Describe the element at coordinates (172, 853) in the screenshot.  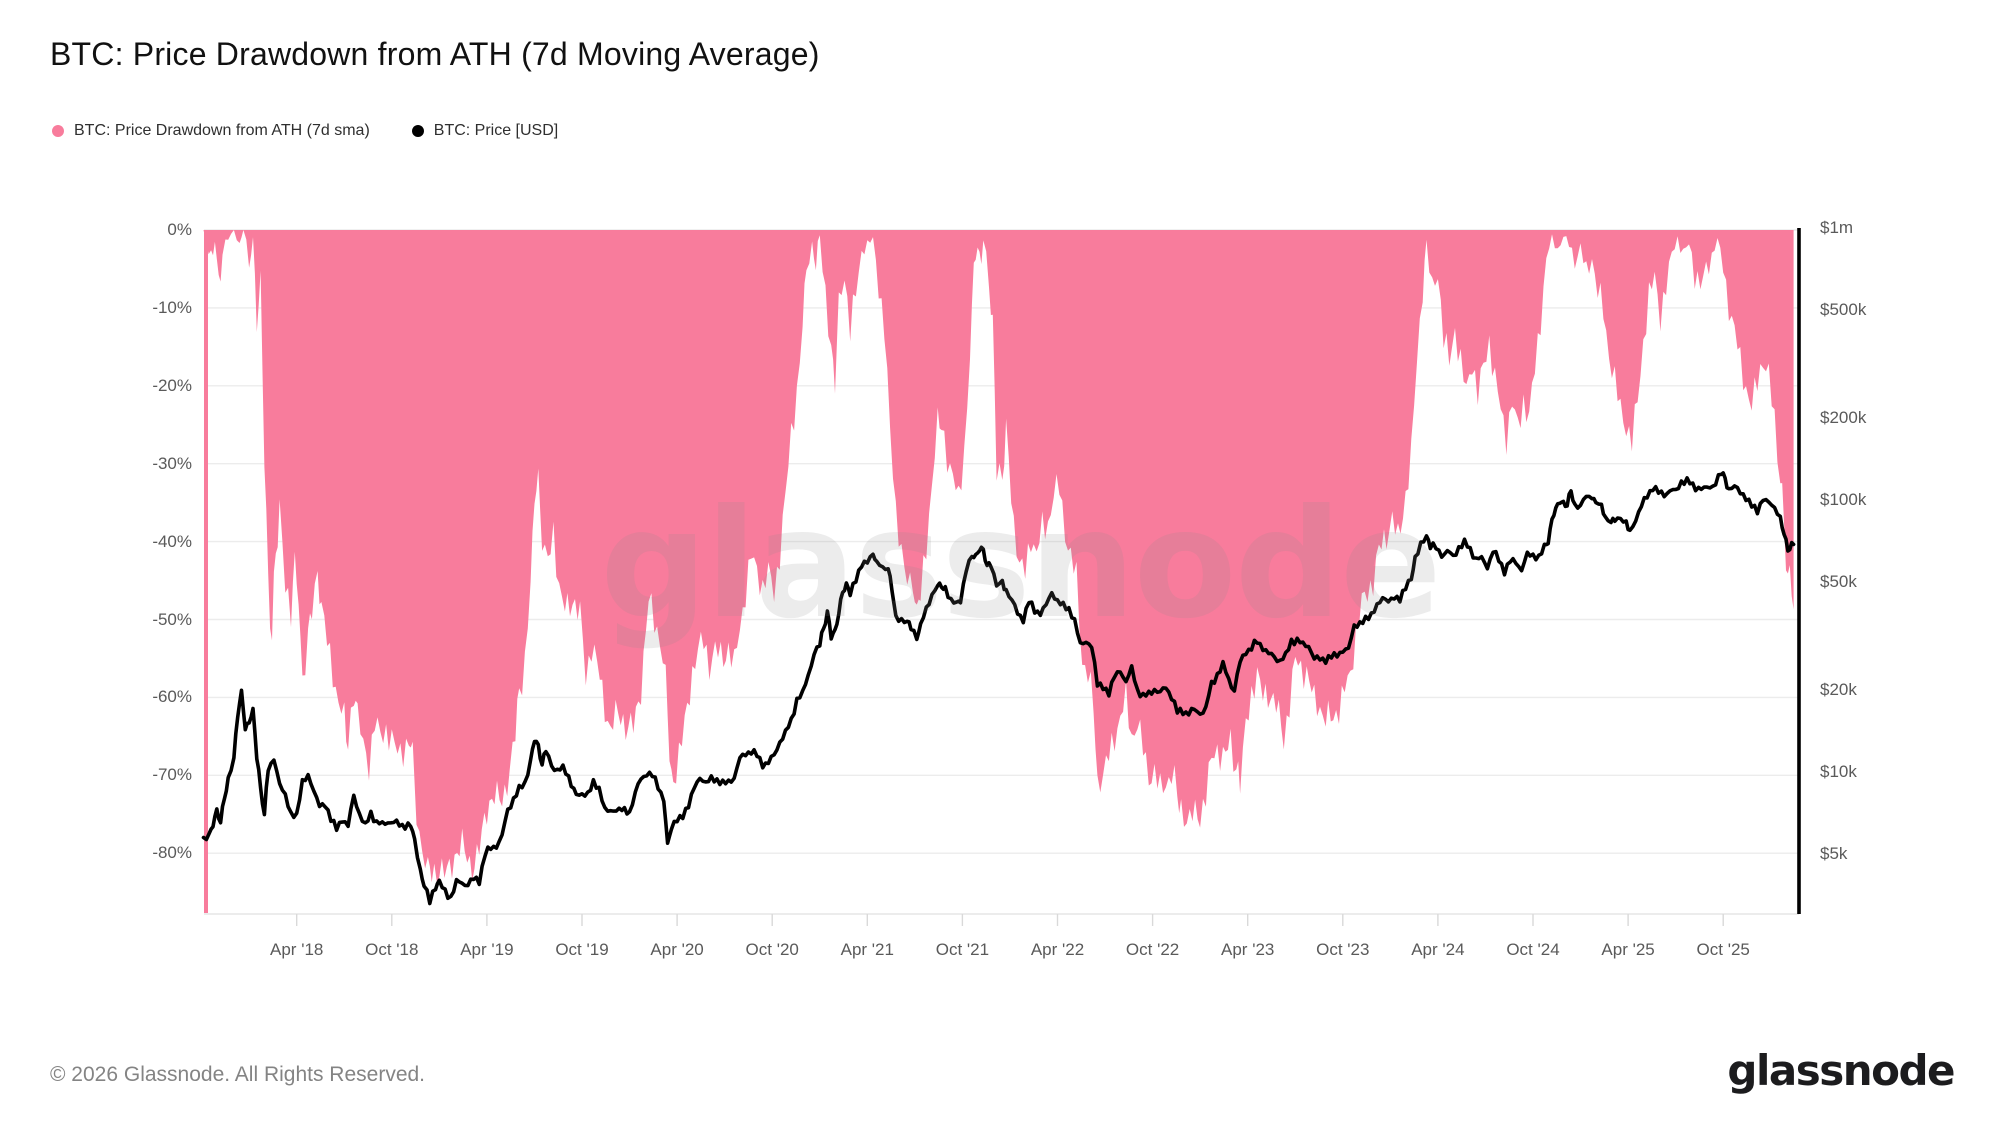
I see `left-axis-tick-label: -80%` at that location.